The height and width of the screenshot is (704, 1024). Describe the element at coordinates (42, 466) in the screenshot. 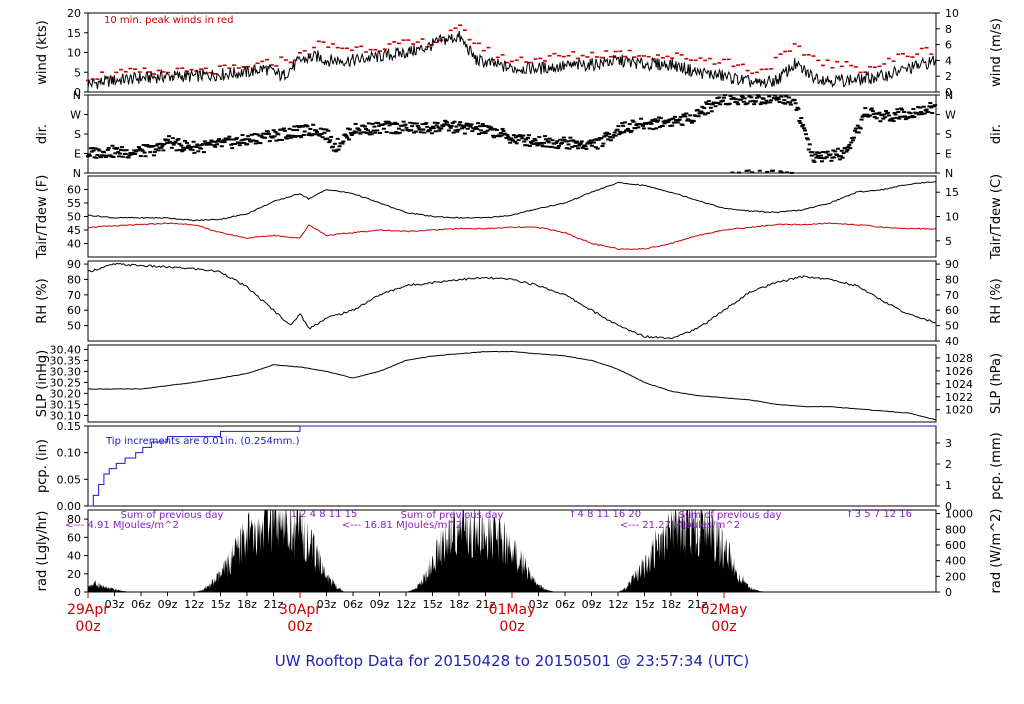

I see `left-axis-label: pcp. (in)` at that location.